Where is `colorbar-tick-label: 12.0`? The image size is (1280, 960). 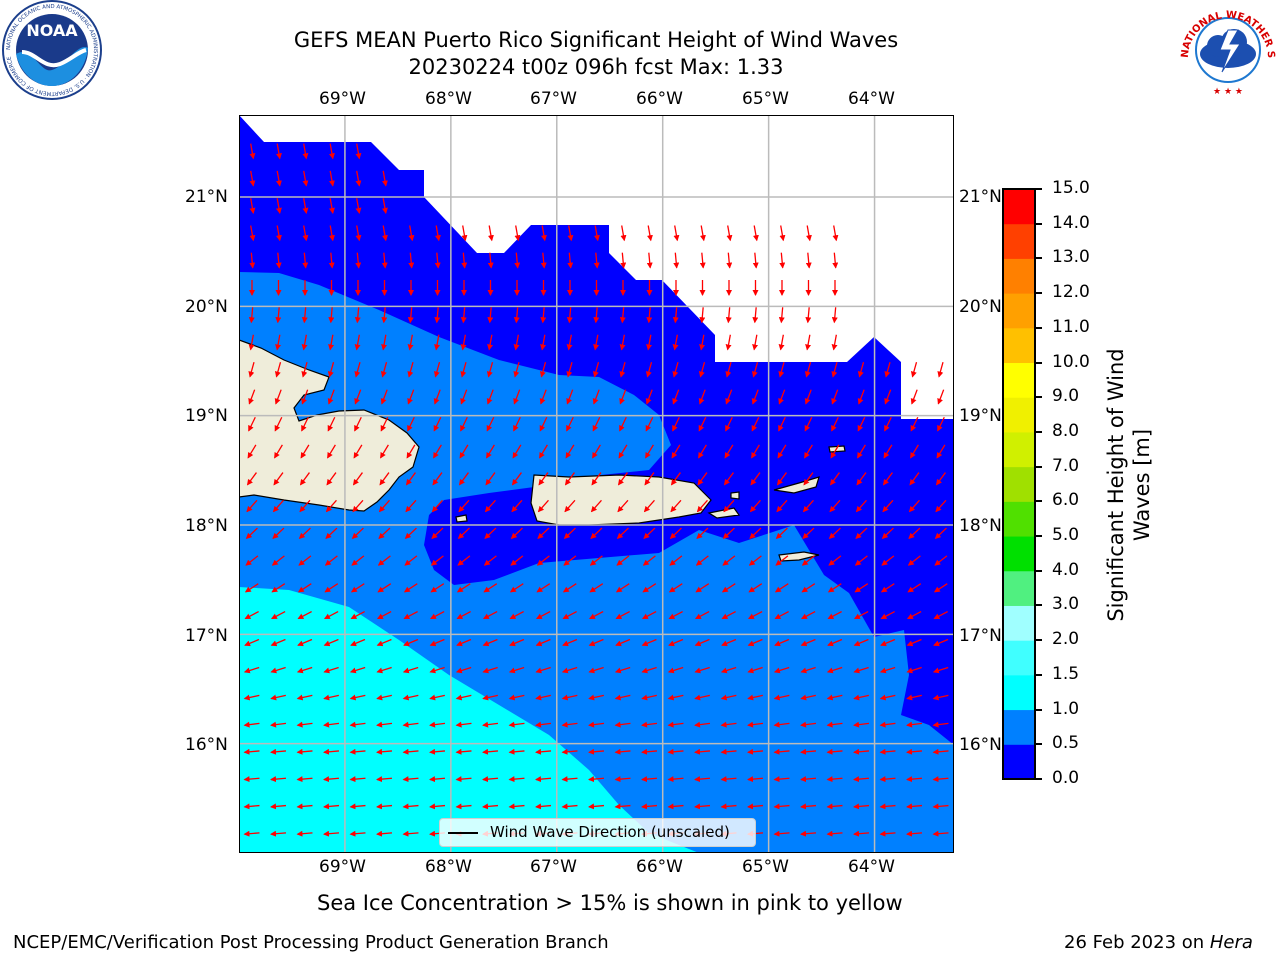 colorbar-tick-label: 12.0 is located at coordinates (1071, 292).